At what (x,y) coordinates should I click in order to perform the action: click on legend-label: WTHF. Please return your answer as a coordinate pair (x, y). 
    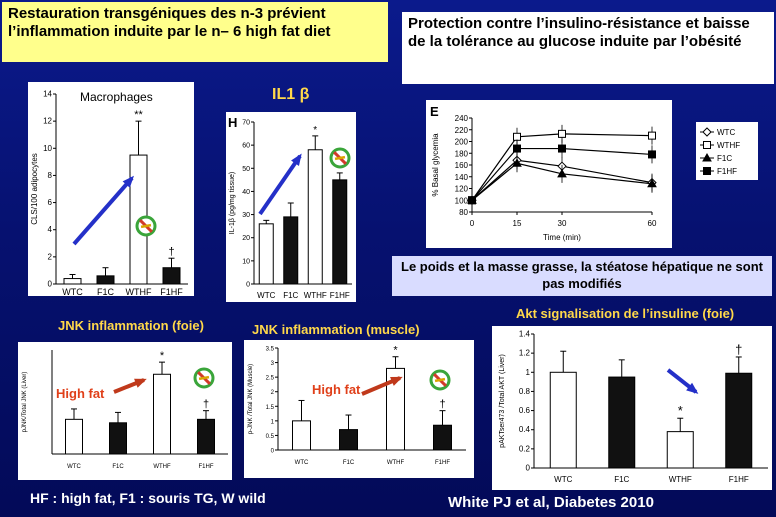
    Looking at the image, I should click on (728, 145).